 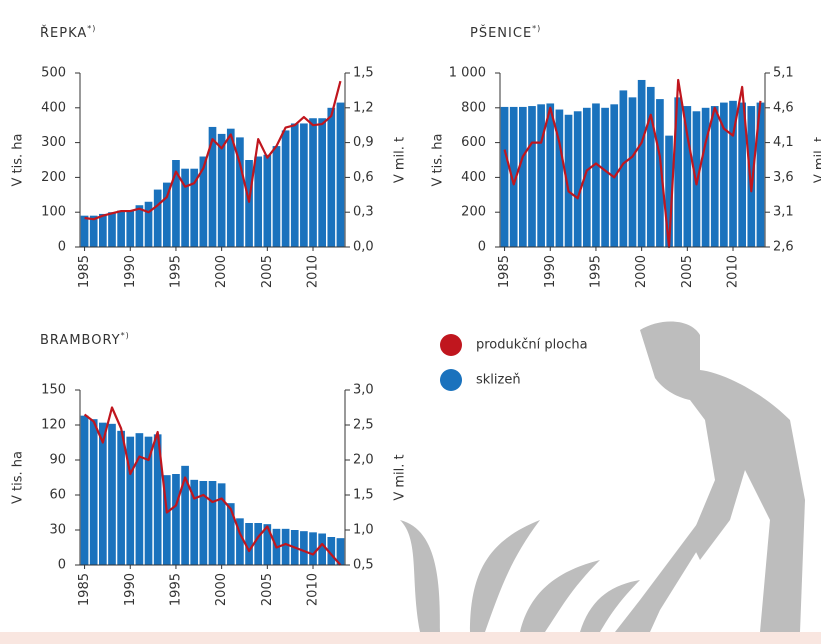 I want to click on title-text: PŠENICE, so click(x=501, y=33).